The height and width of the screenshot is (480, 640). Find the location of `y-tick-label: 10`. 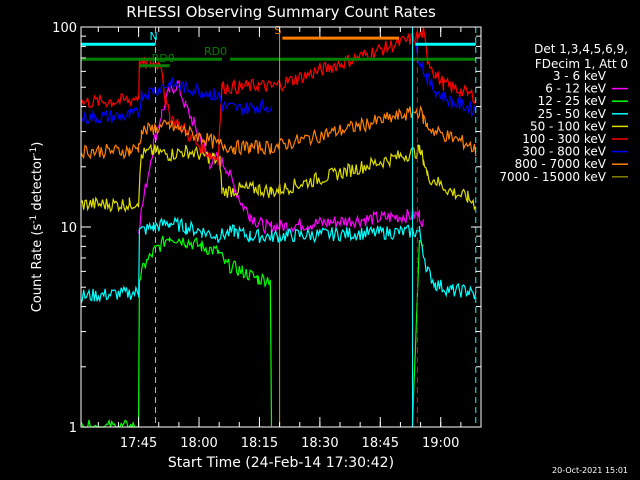

y-tick-label: 10 is located at coordinates (68, 228).